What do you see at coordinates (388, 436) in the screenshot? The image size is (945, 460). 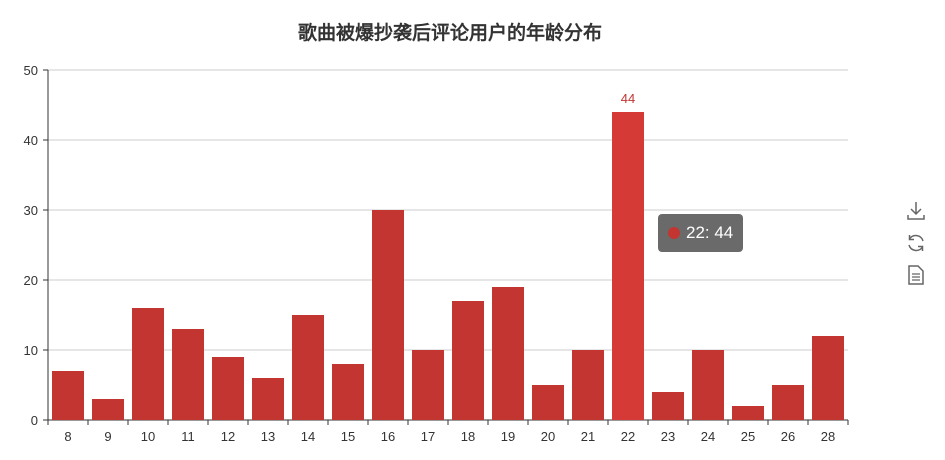 I see `x-tick-label: 16` at bounding box center [388, 436].